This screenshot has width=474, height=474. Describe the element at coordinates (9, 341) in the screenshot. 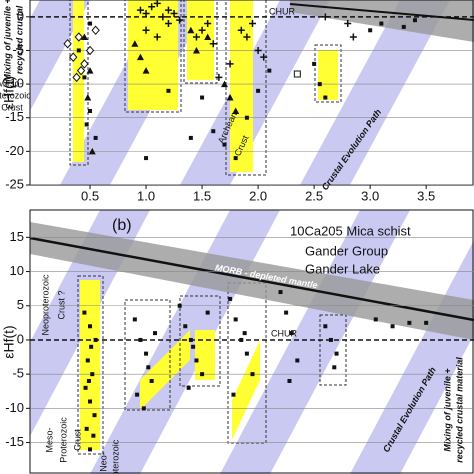

I see `y-axis-label: εHf(t)` at that location.